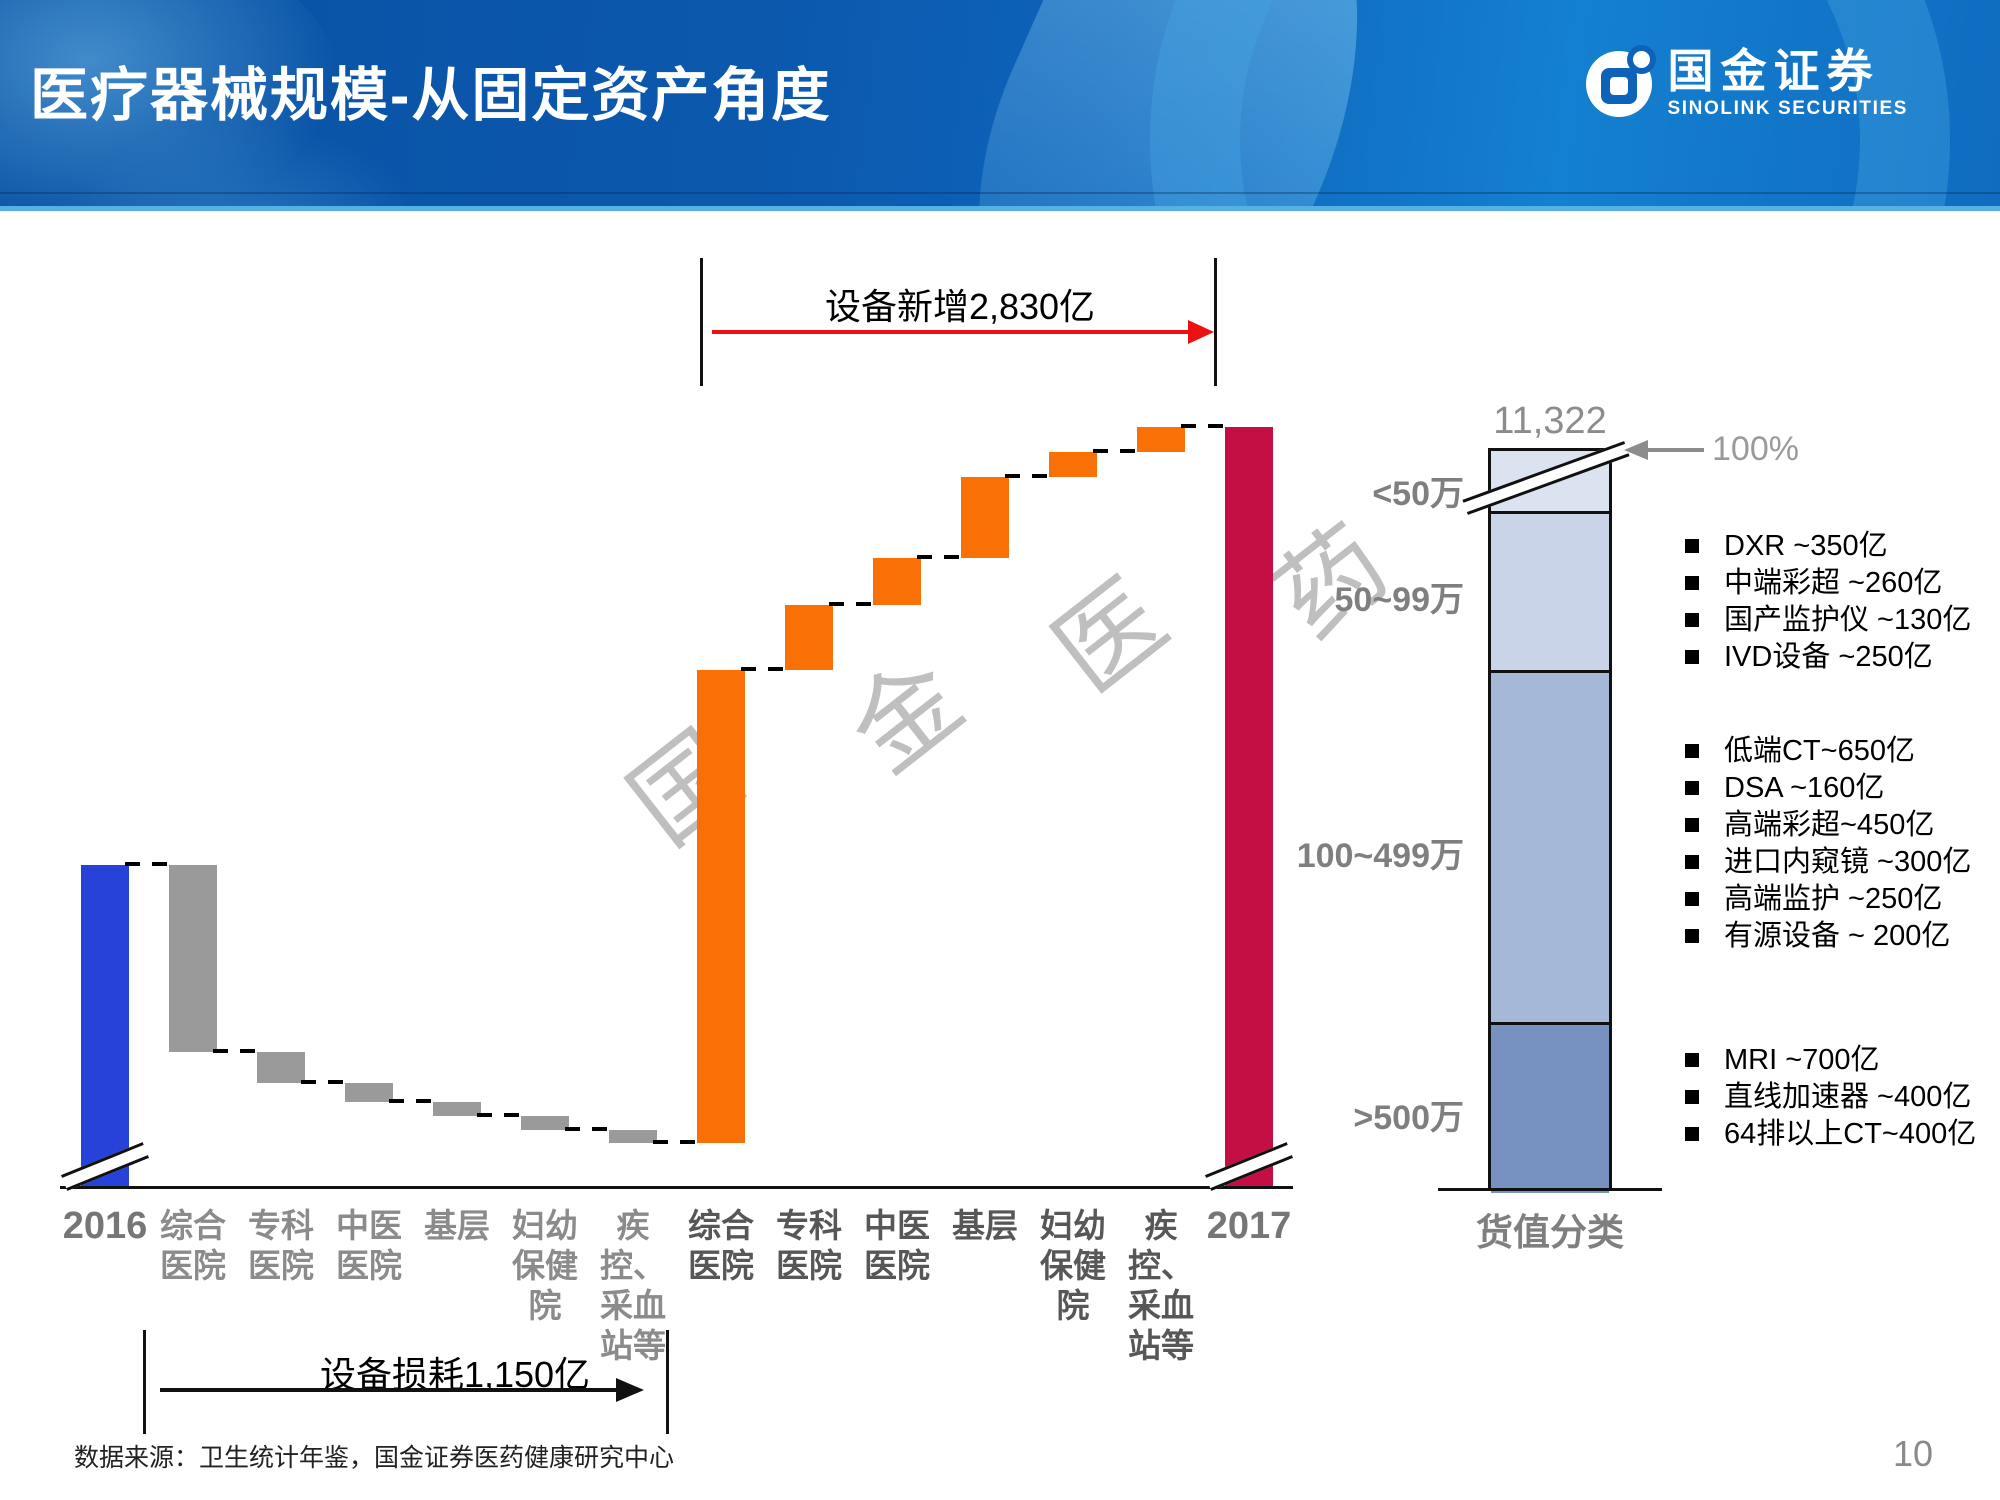 This screenshot has width=2000, height=1500. I want to click on logo-text-en: SINOLINK SECURITIES, so click(1787, 108).